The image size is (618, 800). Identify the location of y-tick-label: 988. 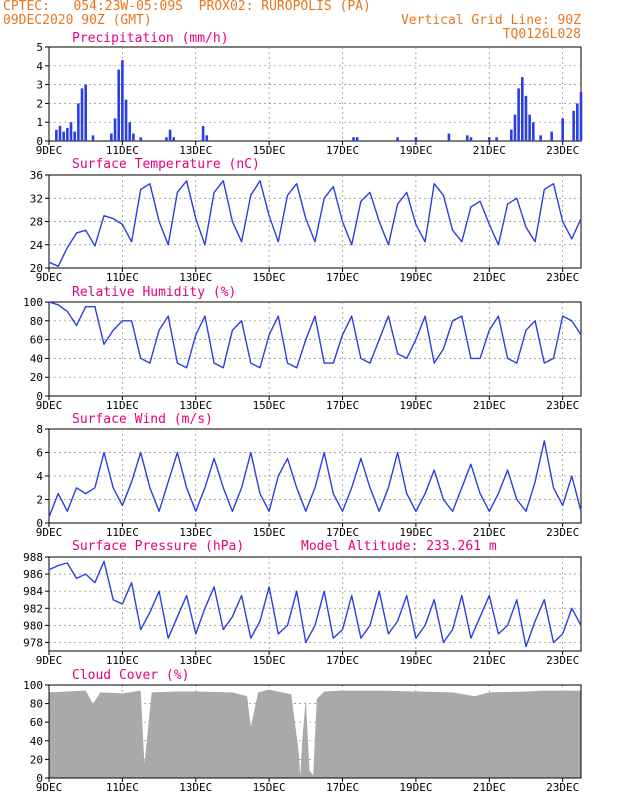
(33, 557).